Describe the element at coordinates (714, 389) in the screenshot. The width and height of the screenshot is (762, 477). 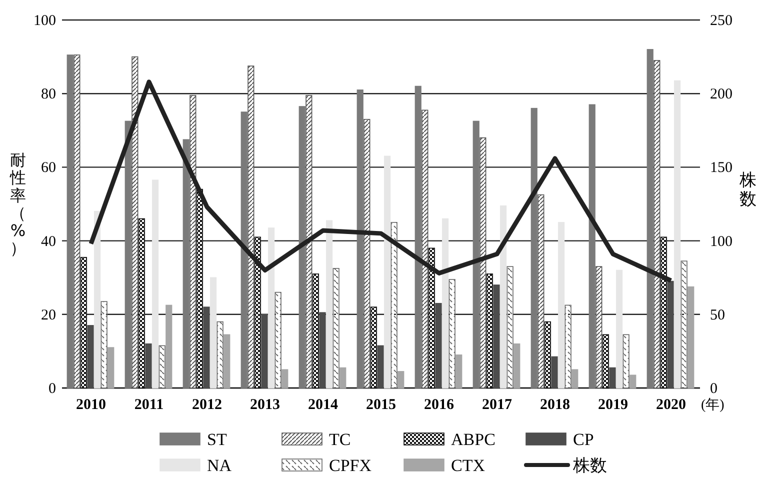
I see `y2-tick-label: 0` at that location.